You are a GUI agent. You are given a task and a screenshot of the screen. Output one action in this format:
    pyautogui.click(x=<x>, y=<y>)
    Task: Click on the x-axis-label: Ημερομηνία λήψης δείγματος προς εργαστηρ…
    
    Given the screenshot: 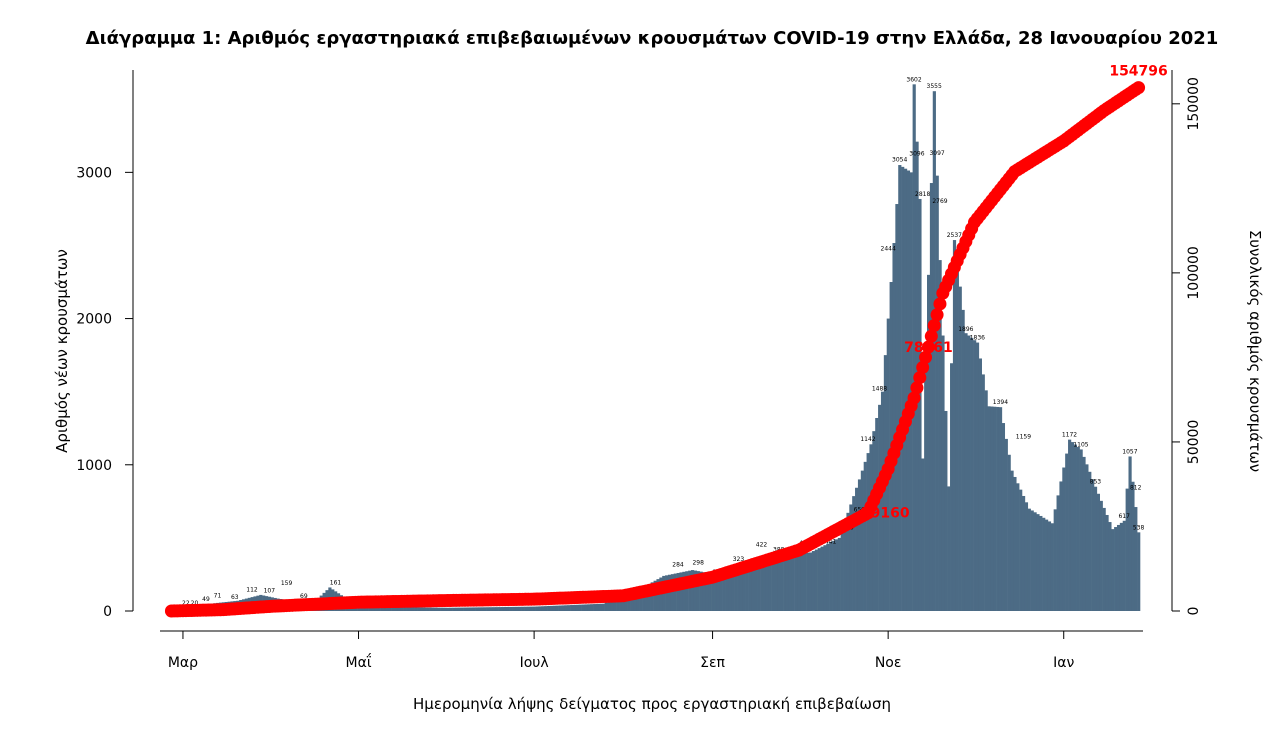 What is the action you would take?
    pyautogui.click(x=652, y=704)
    